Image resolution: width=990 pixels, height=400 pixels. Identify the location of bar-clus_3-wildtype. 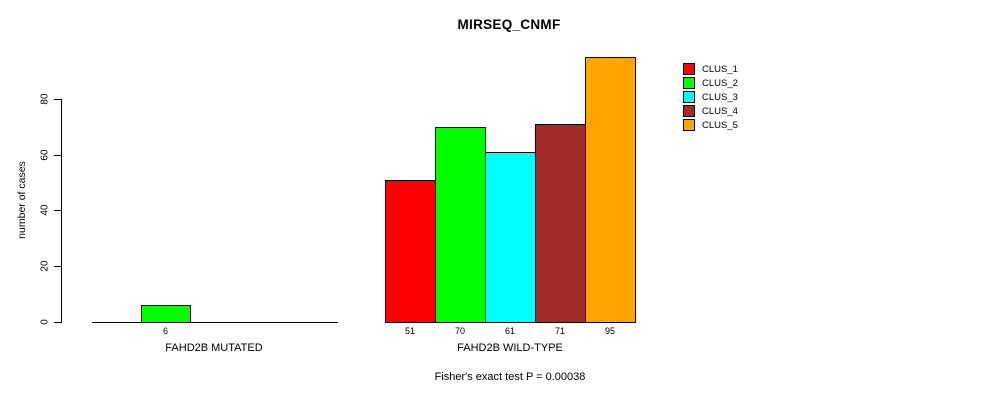
(510, 237).